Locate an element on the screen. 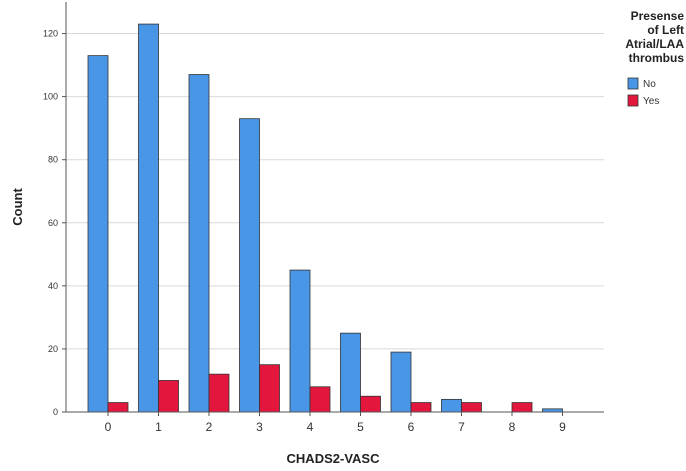 The width and height of the screenshot is (686, 471). x-tick-label: 7 is located at coordinates (461, 427).